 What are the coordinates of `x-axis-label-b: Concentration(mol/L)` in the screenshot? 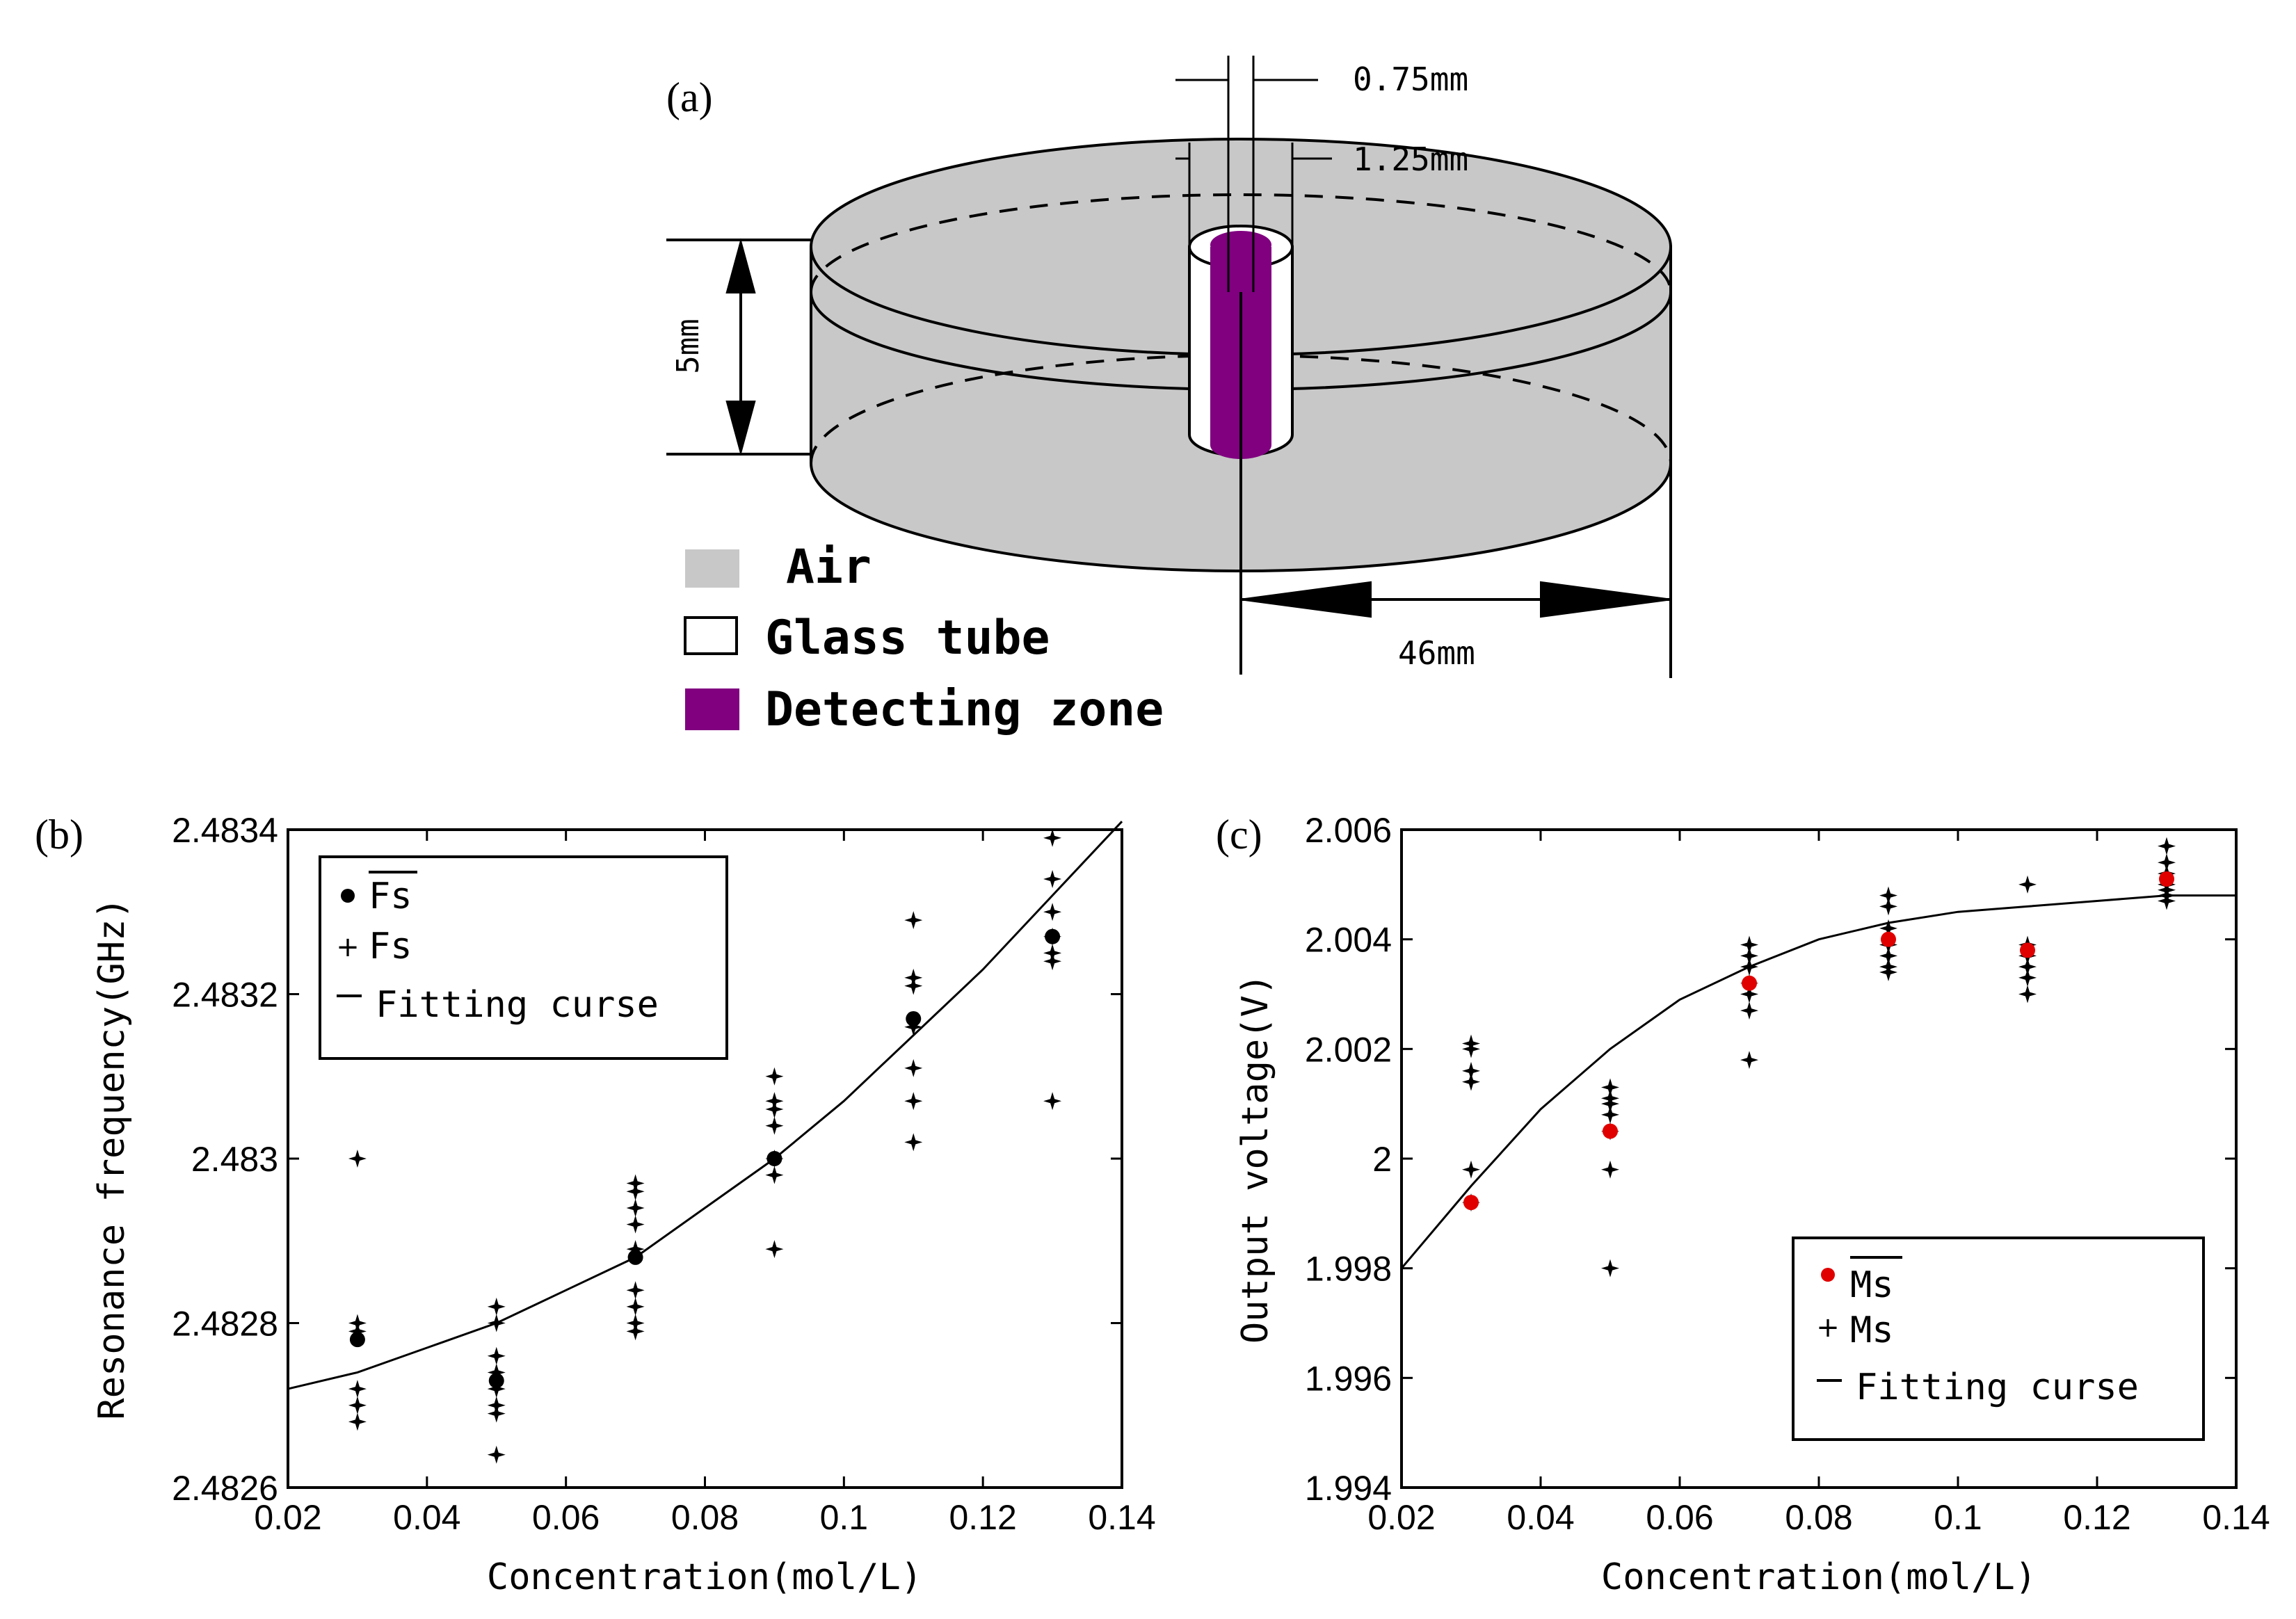 It's located at (704, 1577).